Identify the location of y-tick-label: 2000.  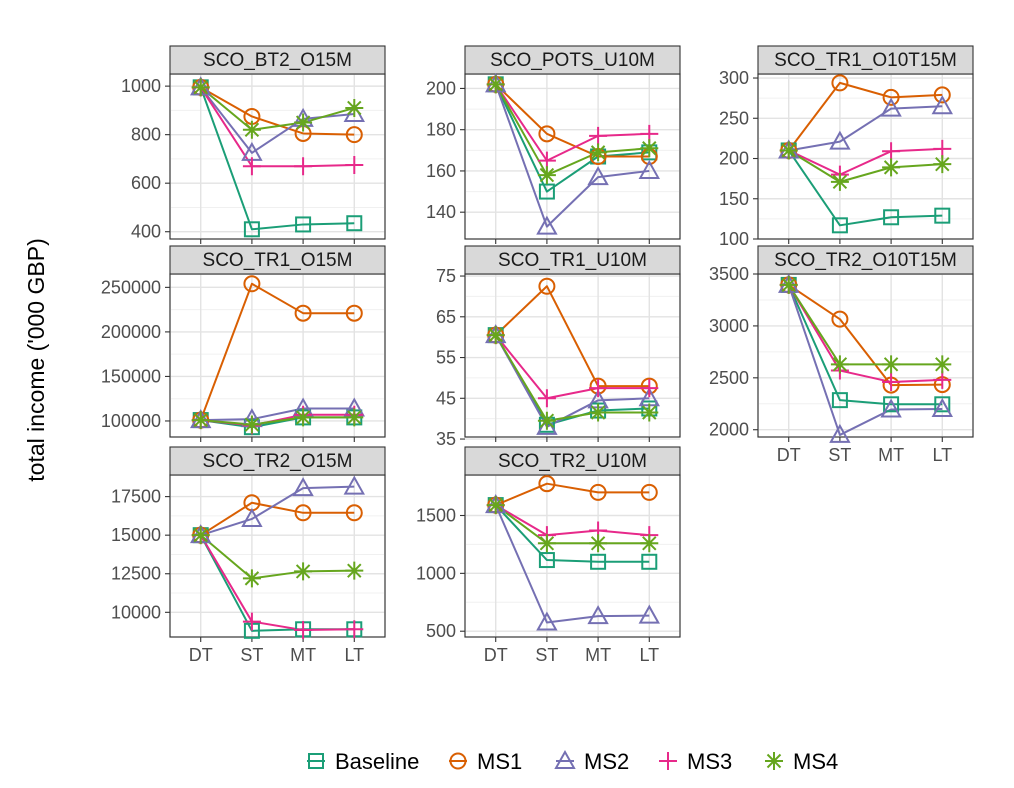
(729, 430).